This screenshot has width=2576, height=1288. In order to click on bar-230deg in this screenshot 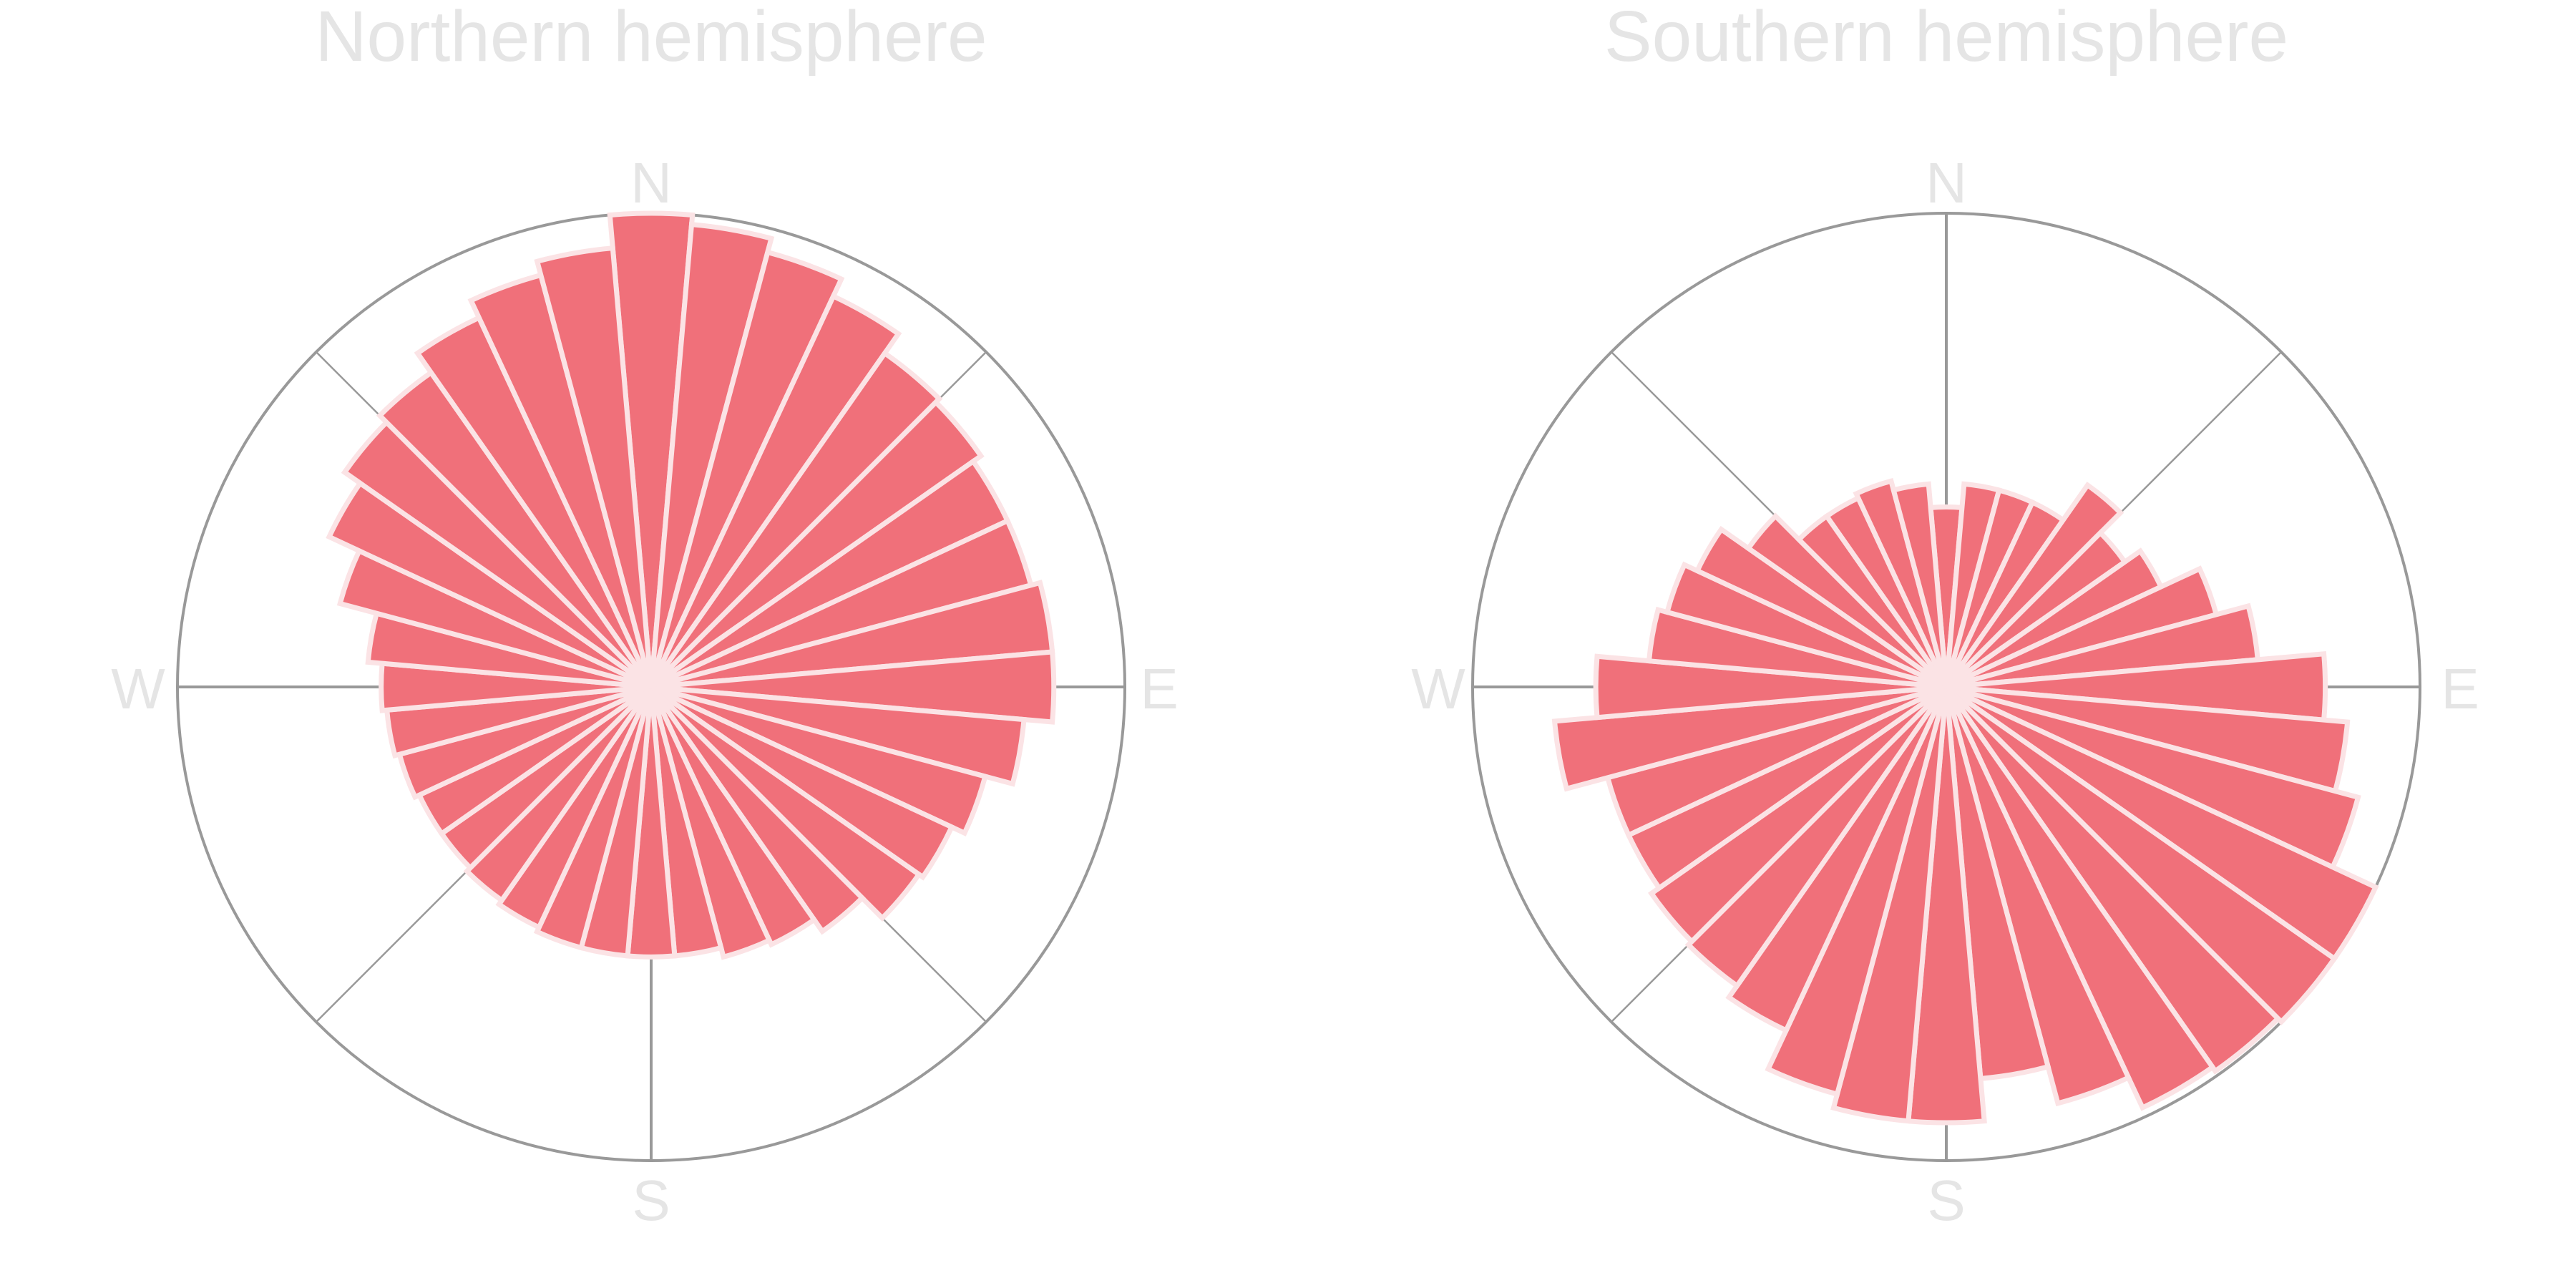, I will do `click(1798, 815)`.